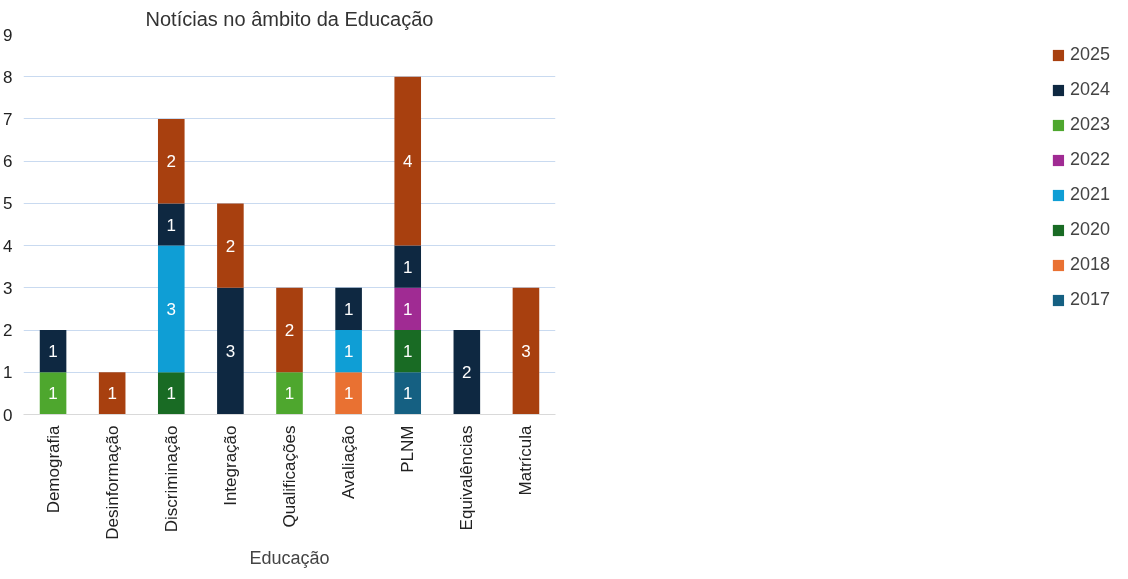 The height and width of the screenshot is (579, 1128). What do you see at coordinates (467, 478) in the screenshot?
I see `x-tick-label: Equivalências` at bounding box center [467, 478].